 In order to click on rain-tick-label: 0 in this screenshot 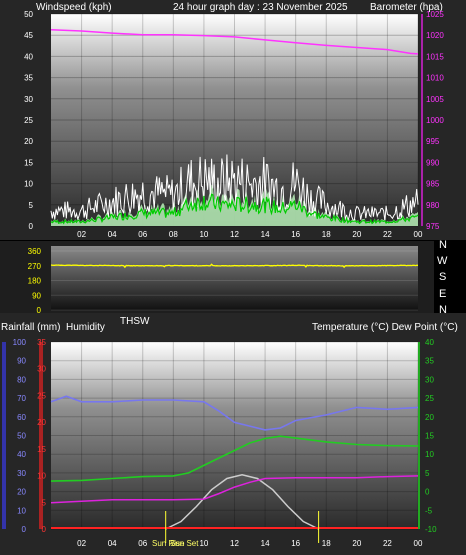, I will do `click(44, 529)`.